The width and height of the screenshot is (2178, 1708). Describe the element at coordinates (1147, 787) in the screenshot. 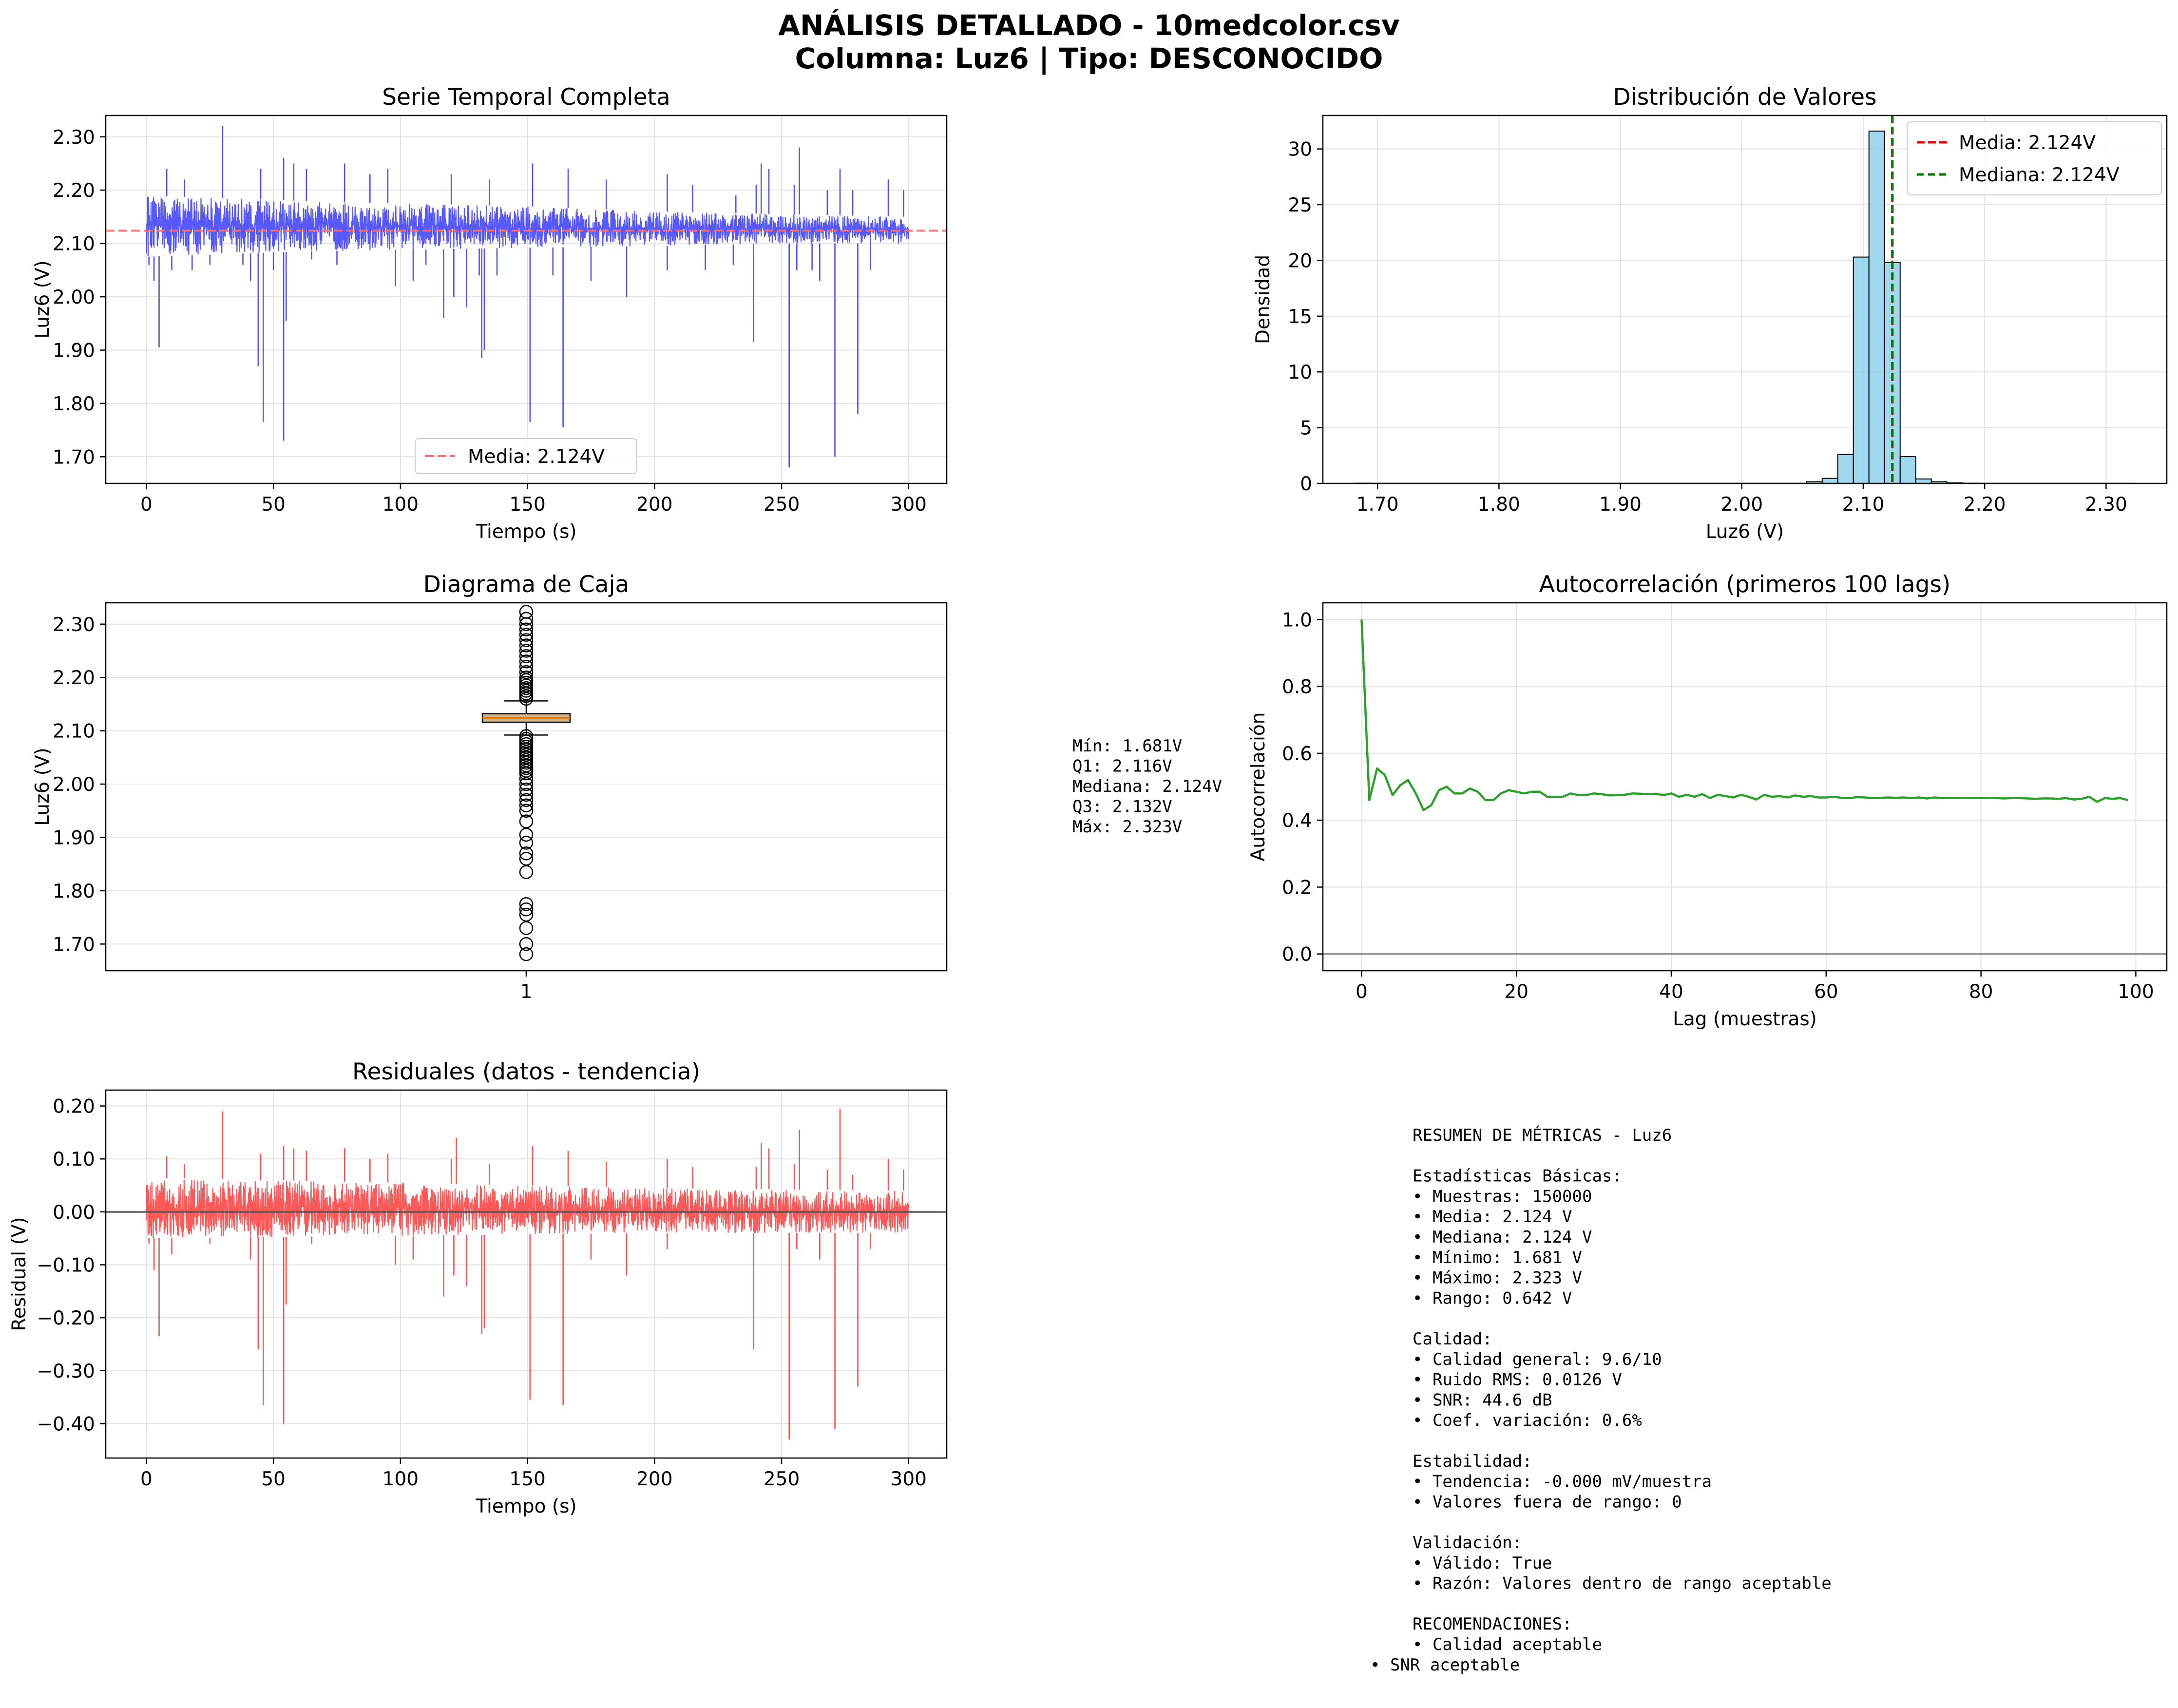

I see `boxplot-stats-line-2: Mediana: 2.124V` at that location.